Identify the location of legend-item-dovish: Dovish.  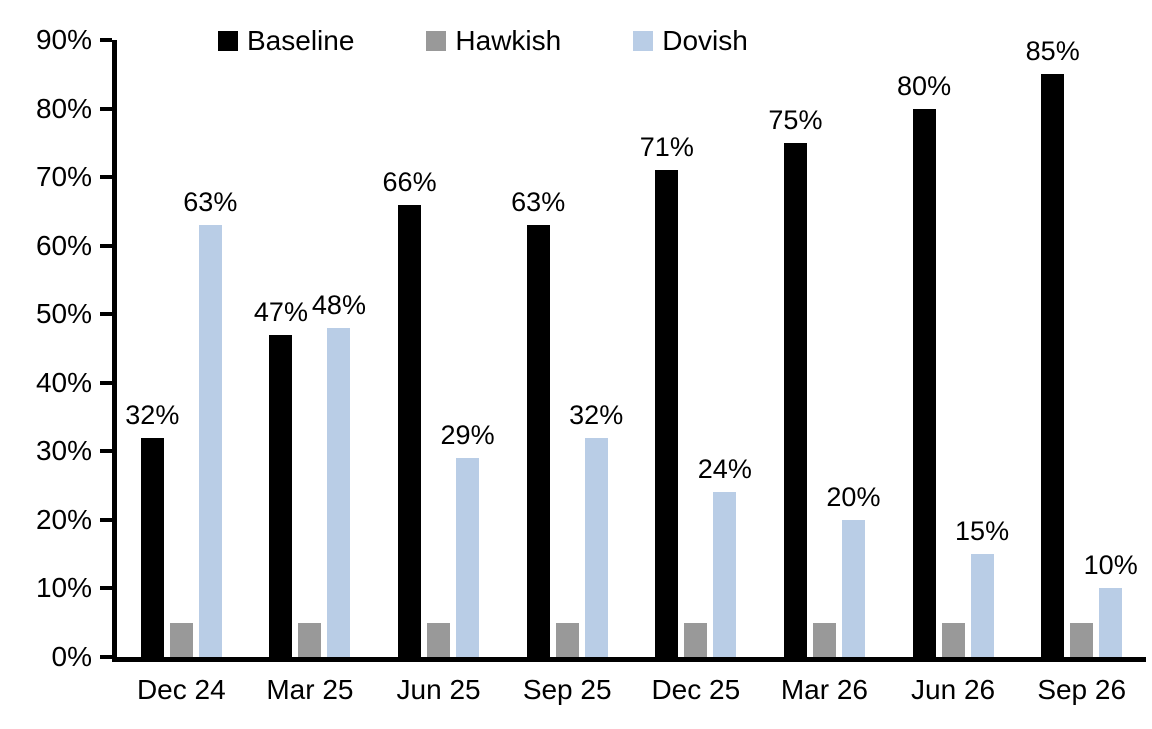
(690, 41).